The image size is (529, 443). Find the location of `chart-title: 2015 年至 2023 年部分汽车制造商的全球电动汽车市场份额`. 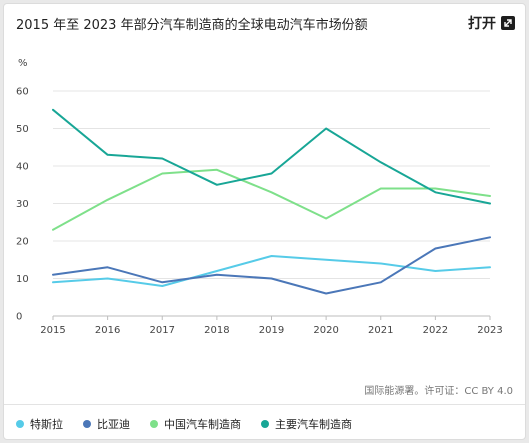

chart-title: 2015 年至 2023 年部分汽车制造商的全球电动汽车市场份额 is located at coordinates (192, 25).